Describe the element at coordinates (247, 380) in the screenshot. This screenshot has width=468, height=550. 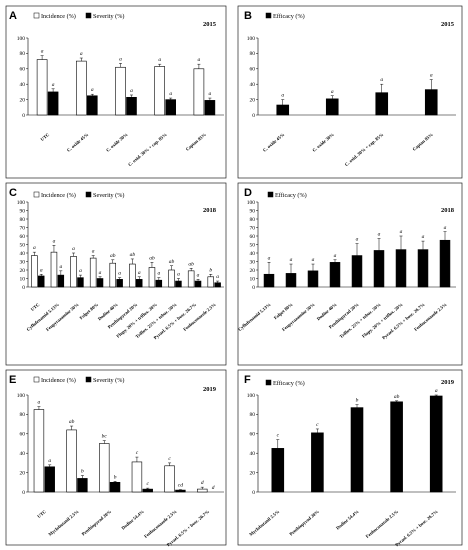
I see `panel-letter: F` at that location.